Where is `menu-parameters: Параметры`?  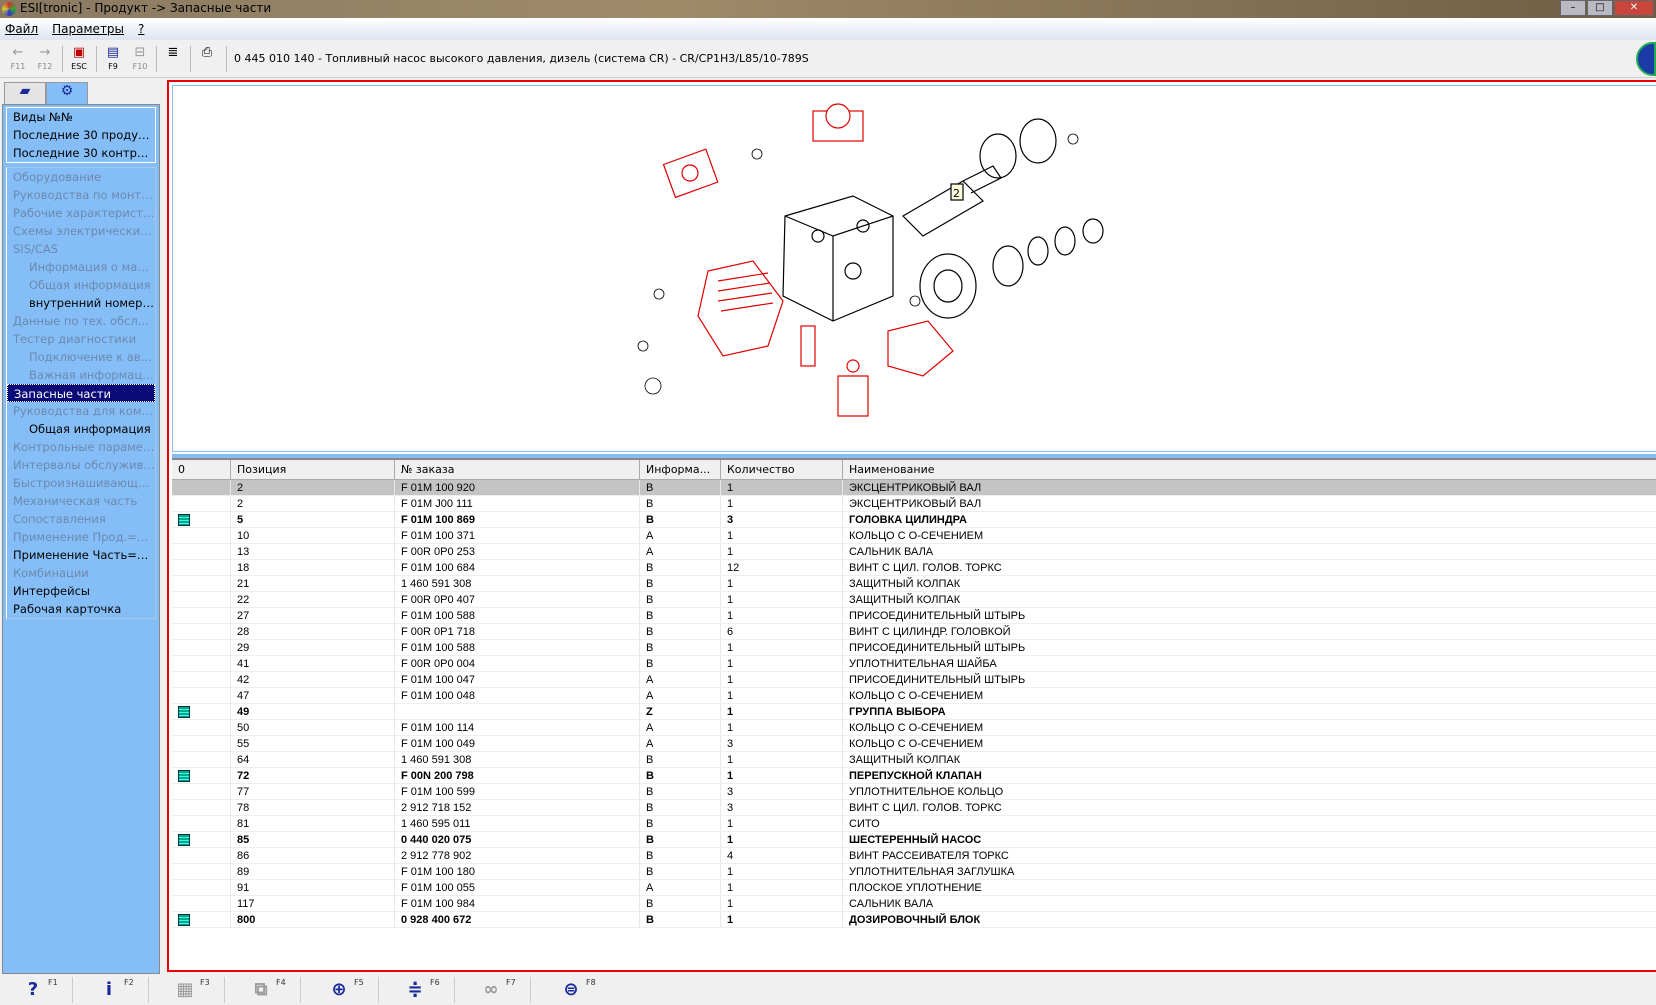 menu-parameters: Параметры is located at coordinates (88, 29).